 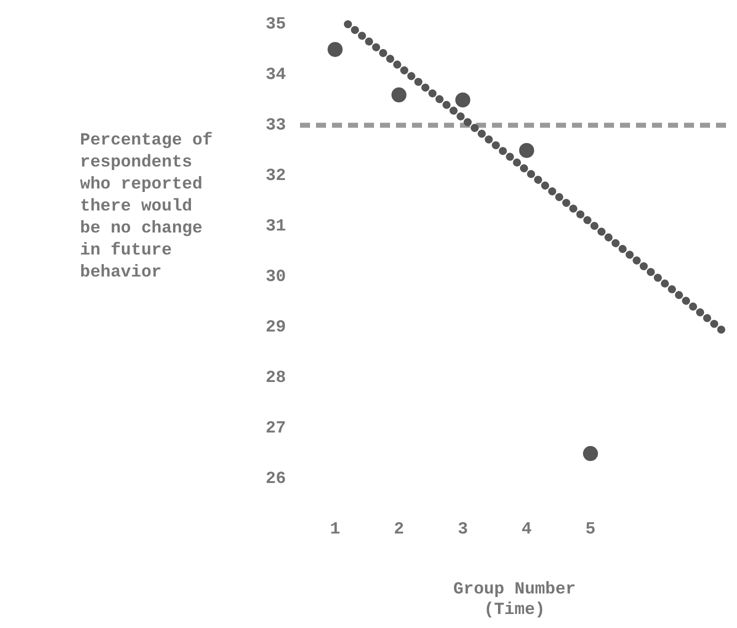 I want to click on x-axis-title: Group Number (Time), so click(x=514, y=600).